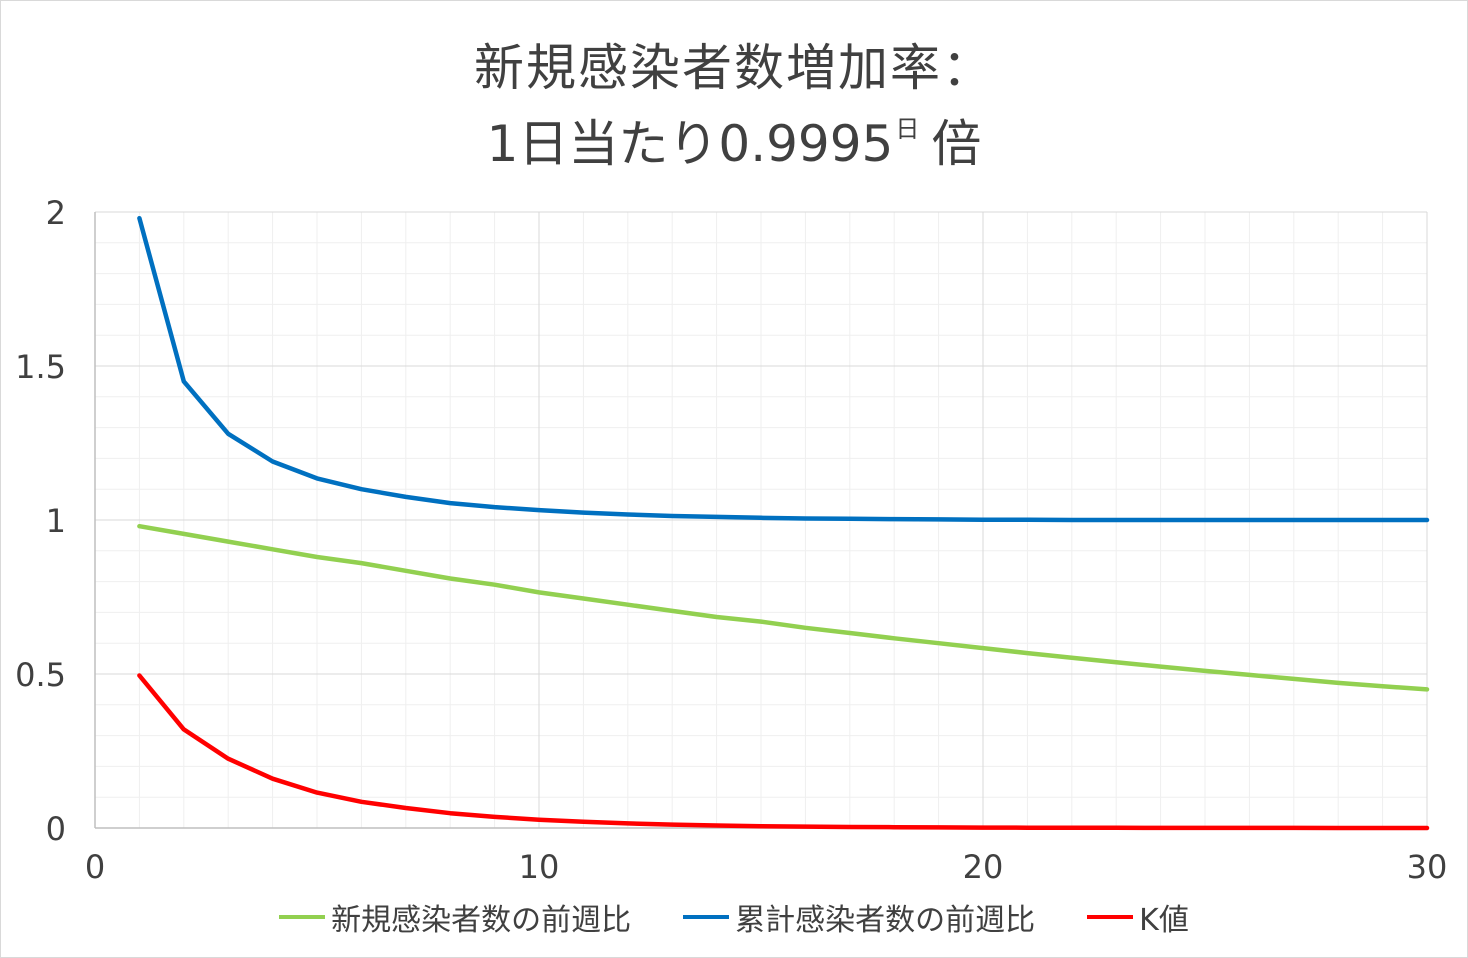  Describe the element at coordinates (302, 917) in the screenshot. I see `legend-swatch-new-cases` at that location.